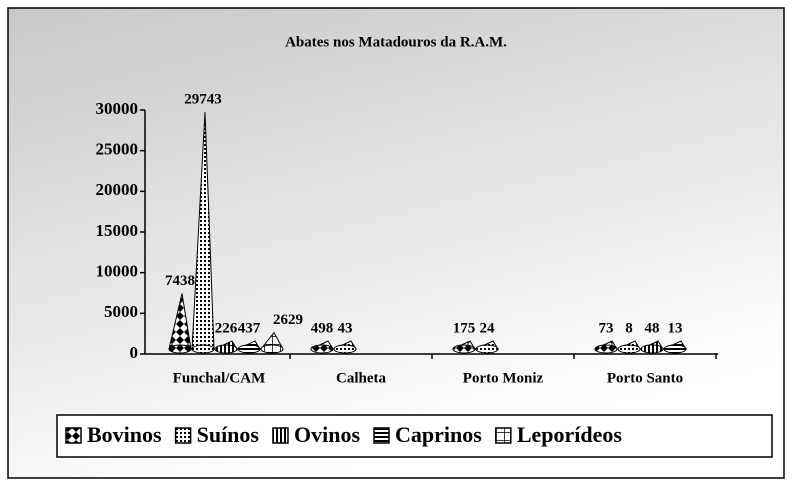 Image resolution: width=792 pixels, height=488 pixels. What do you see at coordinates (361, 378) in the screenshot?
I see `x-tick-label: Calheta` at bounding box center [361, 378].